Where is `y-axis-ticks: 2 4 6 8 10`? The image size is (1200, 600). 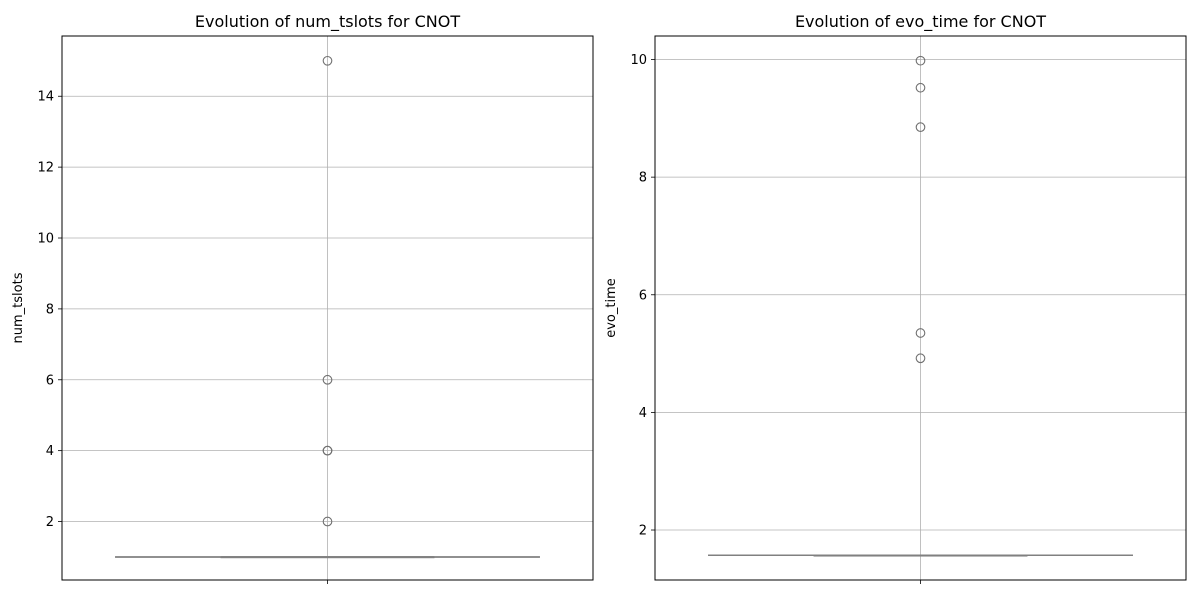
y-axis-ticks: 2 4 6 8 10 is located at coordinates (642, 296).